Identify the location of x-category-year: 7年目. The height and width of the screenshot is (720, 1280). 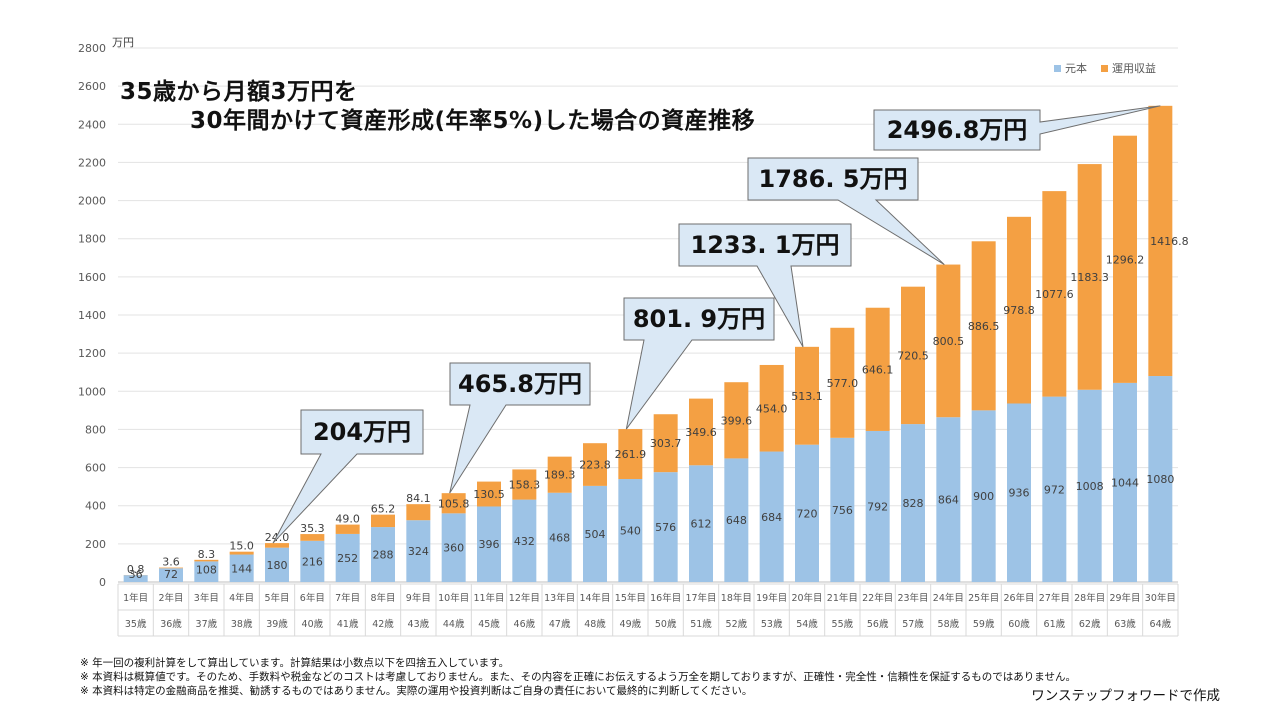
(347, 598).